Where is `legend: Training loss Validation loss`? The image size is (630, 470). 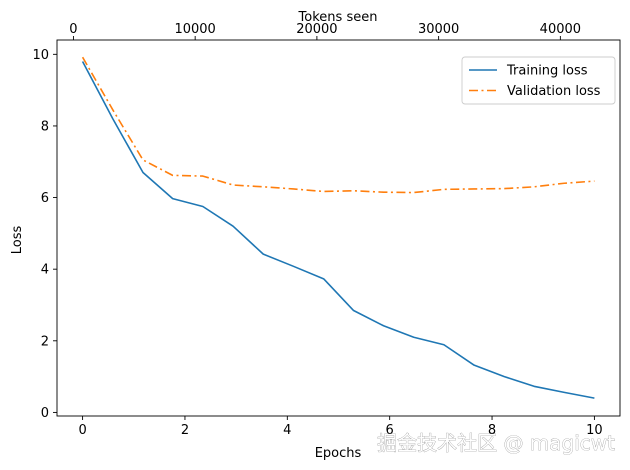 legend: Training loss Validation loss is located at coordinates (538, 80).